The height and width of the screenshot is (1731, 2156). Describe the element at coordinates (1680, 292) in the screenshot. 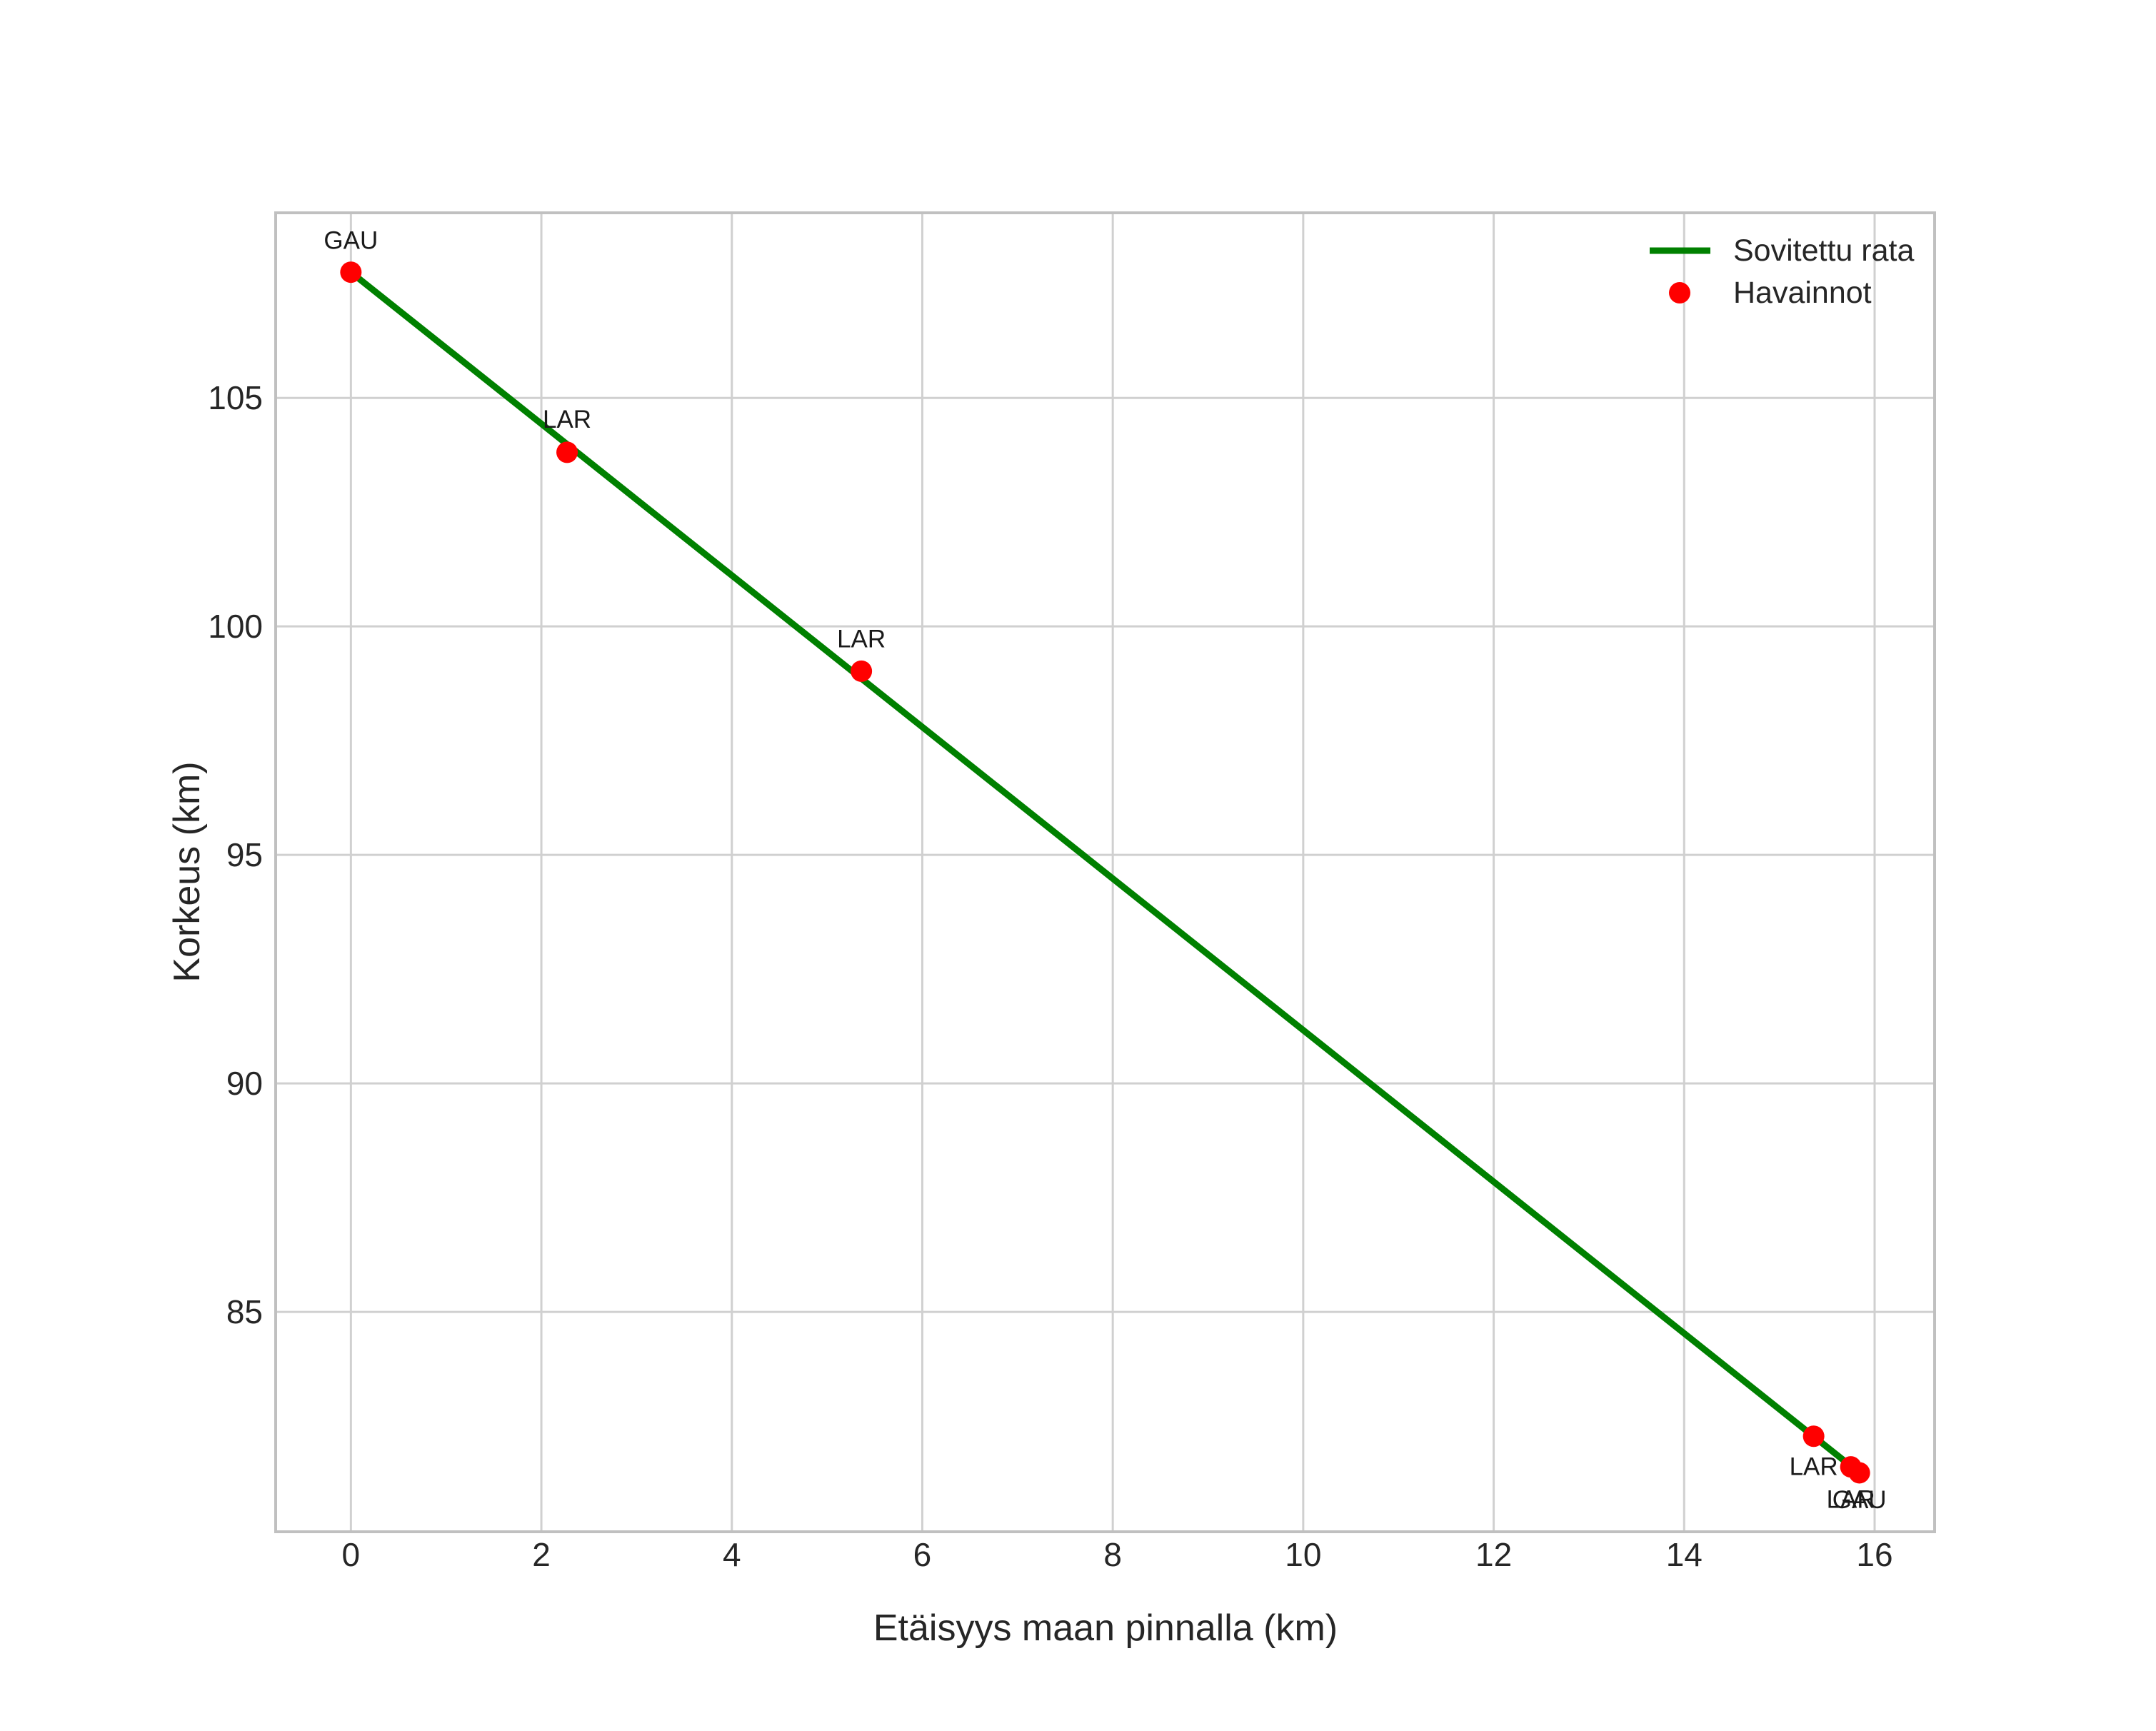

I see `legend-dot-sample` at that location.